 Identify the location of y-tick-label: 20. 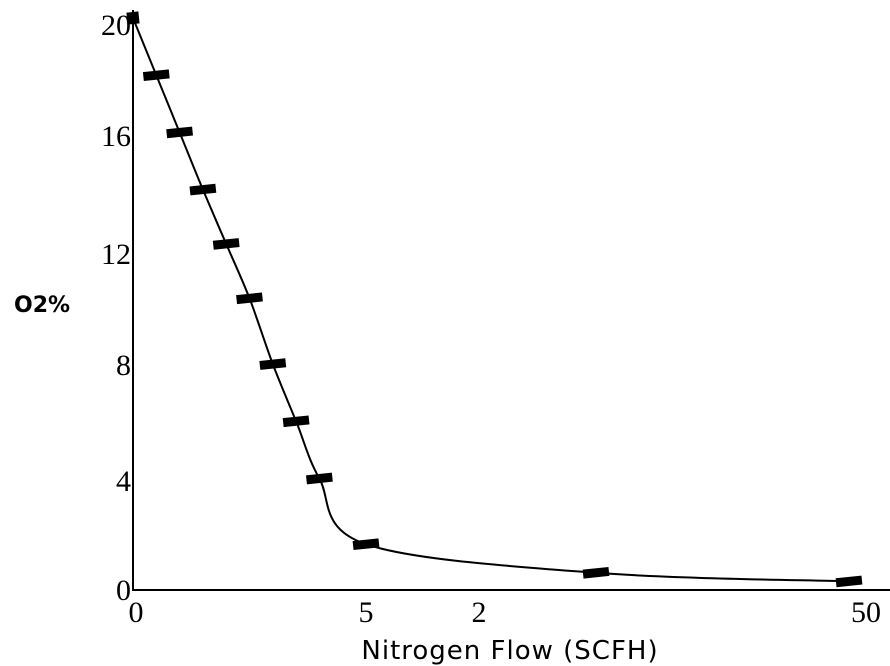
(116, 25).